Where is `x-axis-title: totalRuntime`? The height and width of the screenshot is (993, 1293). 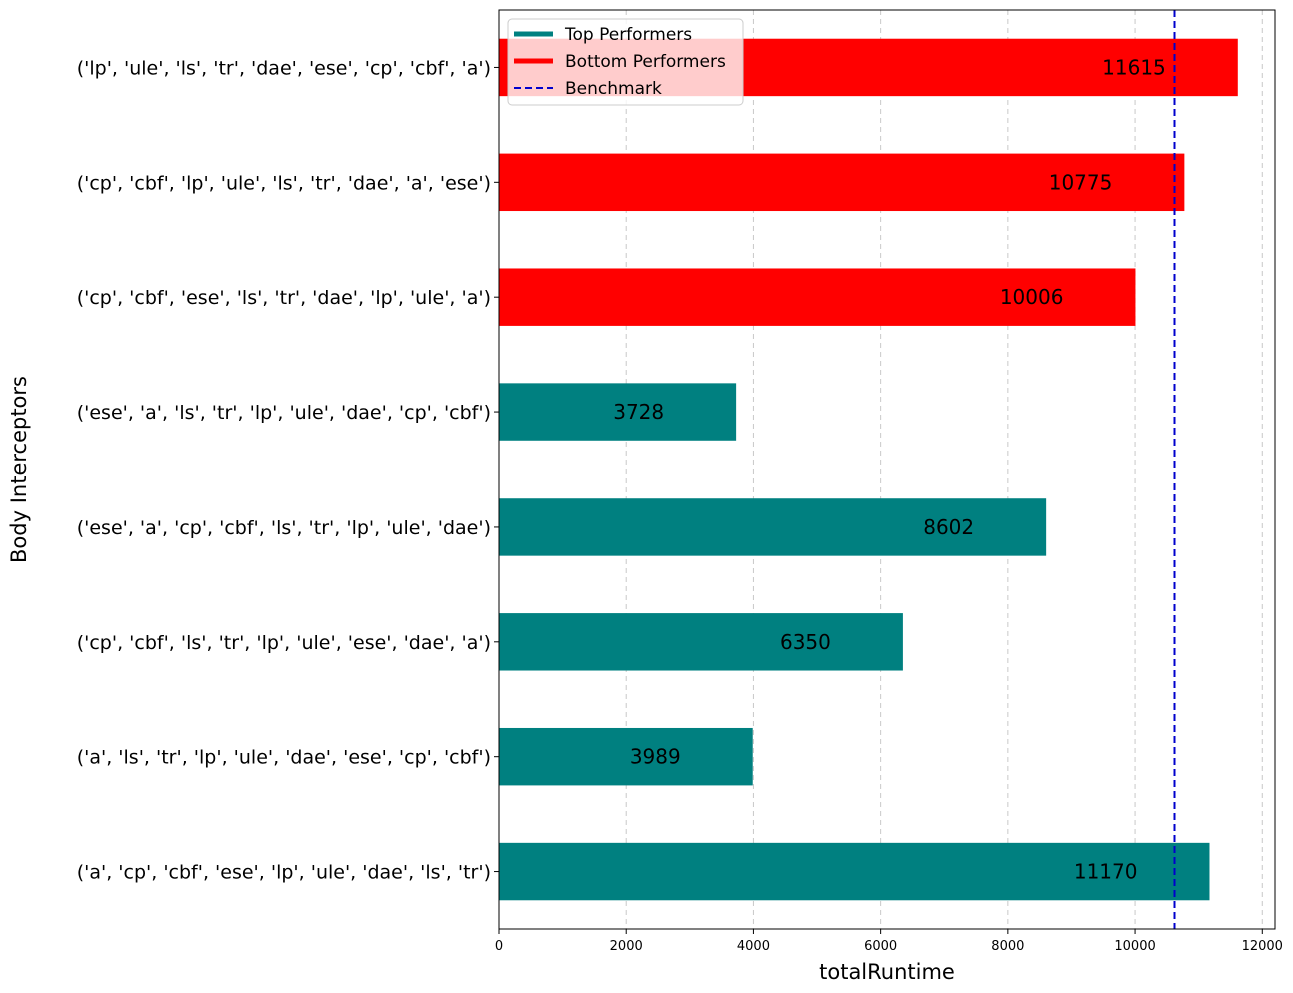
x-axis-title: totalRuntime is located at coordinates (887, 972).